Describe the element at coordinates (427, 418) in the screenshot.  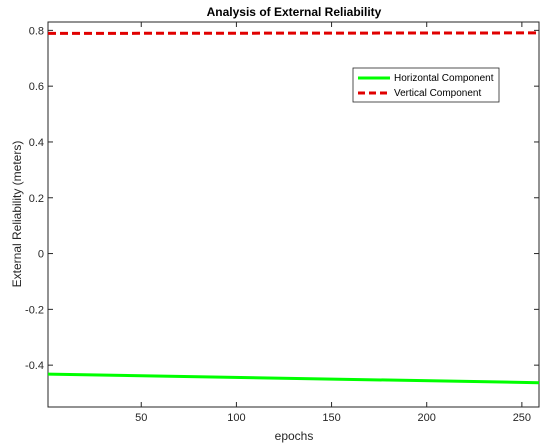
I see `x-tick-label: 200` at that location.